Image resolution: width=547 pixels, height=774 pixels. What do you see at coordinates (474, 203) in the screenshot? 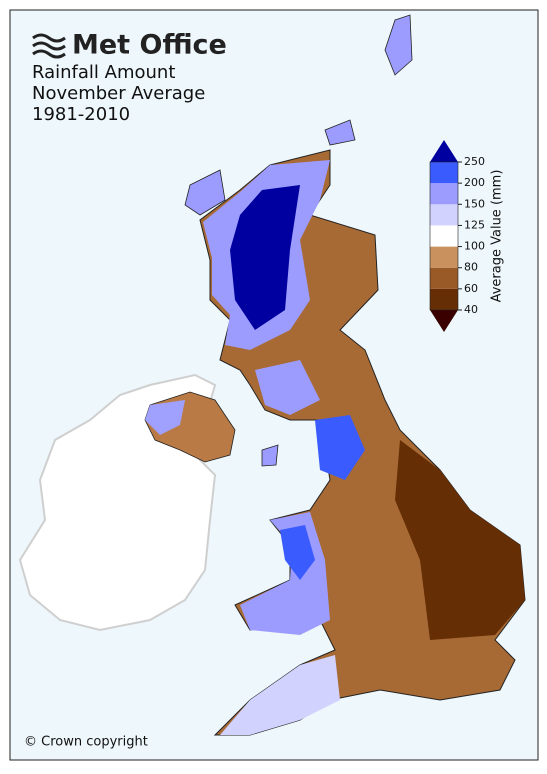
I see `legend-tick-label: 150` at bounding box center [474, 203].